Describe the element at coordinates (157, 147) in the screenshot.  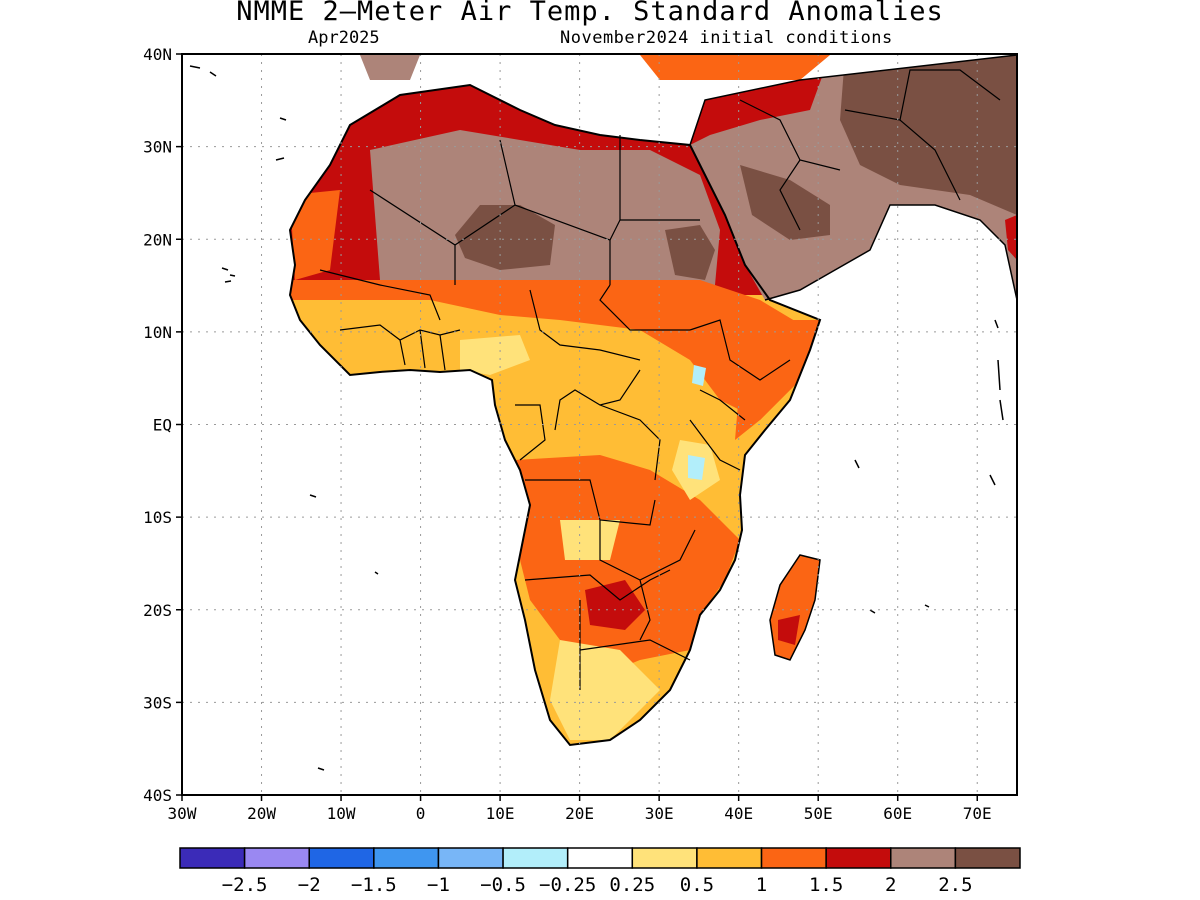
I see `lat-tick-label: 30N` at that location.